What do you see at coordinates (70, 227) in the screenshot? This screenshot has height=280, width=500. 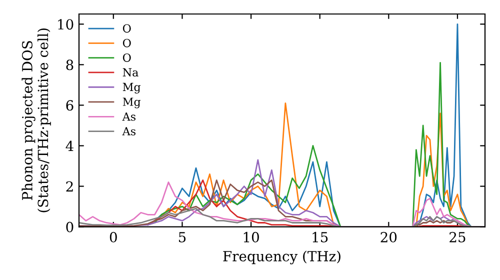 I see `y-tick-label: 0` at bounding box center [70, 227].